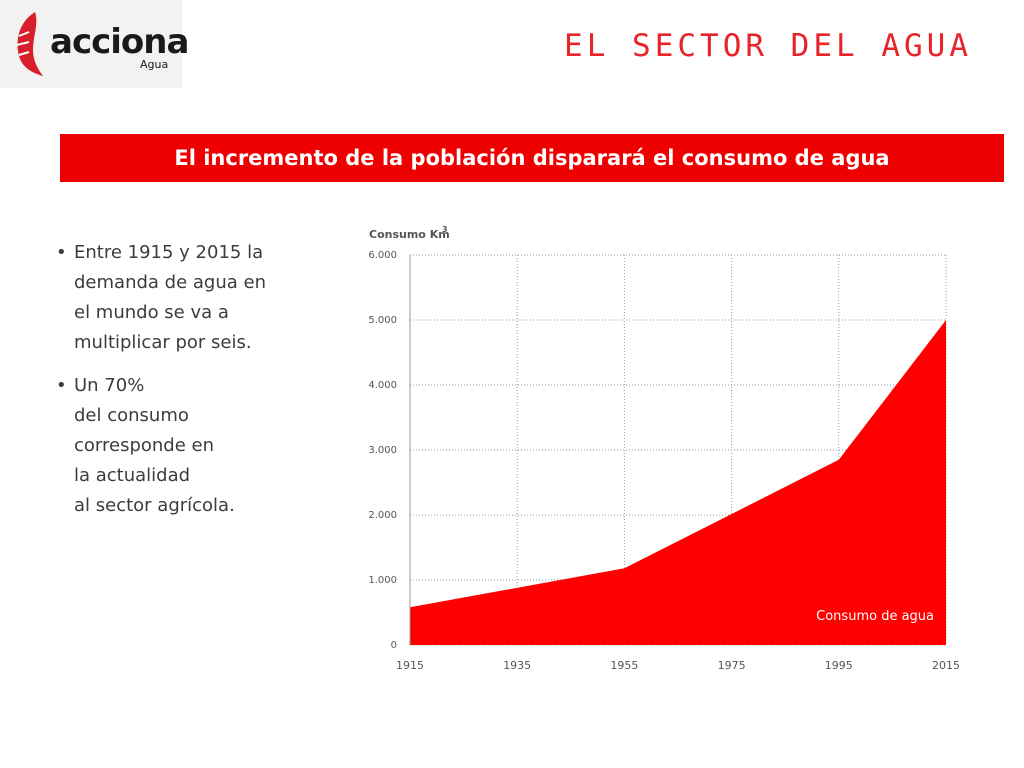 This screenshot has width=1024, height=768. What do you see at coordinates (839, 665) in the screenshot?
I see `x-tick-label: 1995` at bounding box center [839, 665].